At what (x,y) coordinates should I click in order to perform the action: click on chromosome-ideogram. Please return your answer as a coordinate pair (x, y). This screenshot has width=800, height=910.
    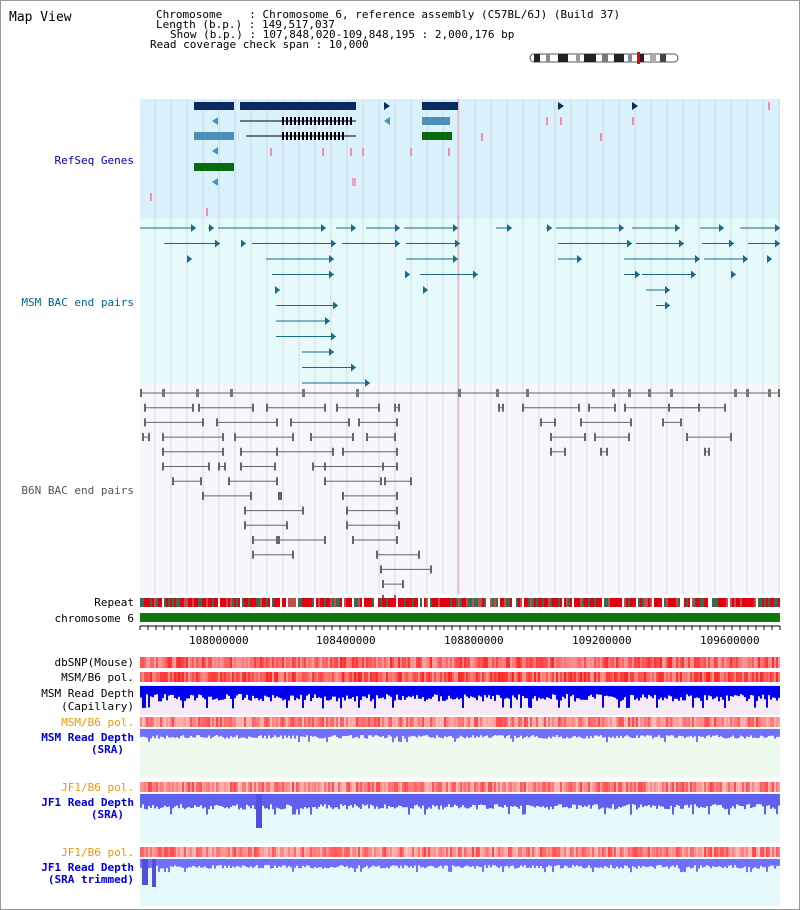
    Looking at the image, I should click on (604, 58).